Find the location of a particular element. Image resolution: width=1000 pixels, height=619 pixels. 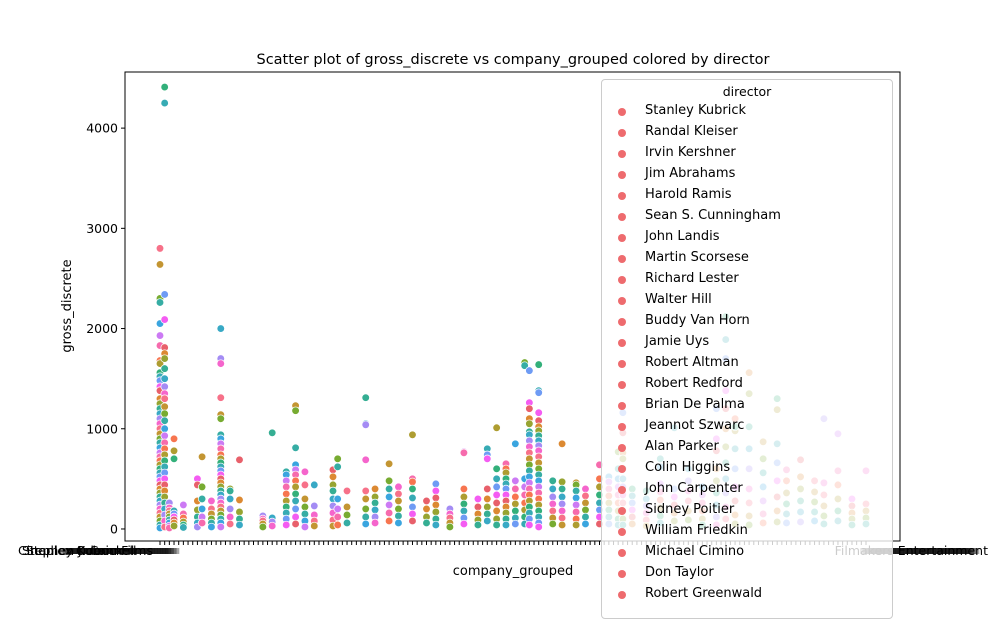

y-axis: 0 1000 2000 3000 4000 is located at coordinates (105, 328).